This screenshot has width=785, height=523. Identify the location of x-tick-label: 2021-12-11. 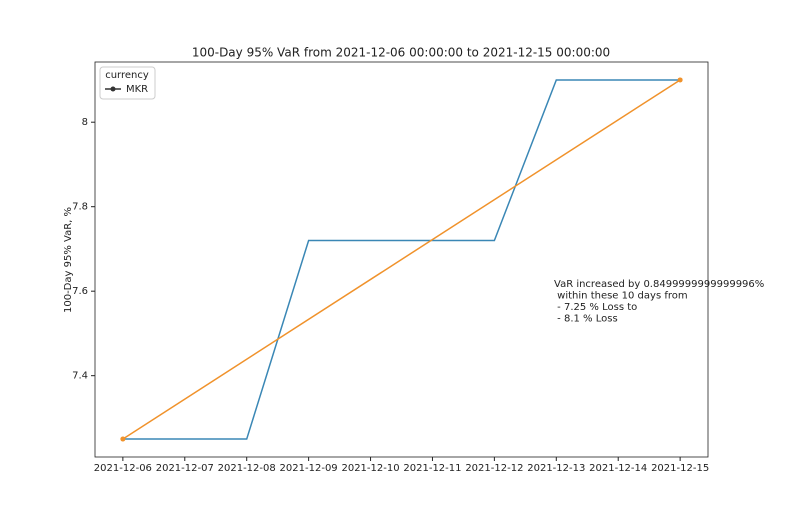
(432, 468).